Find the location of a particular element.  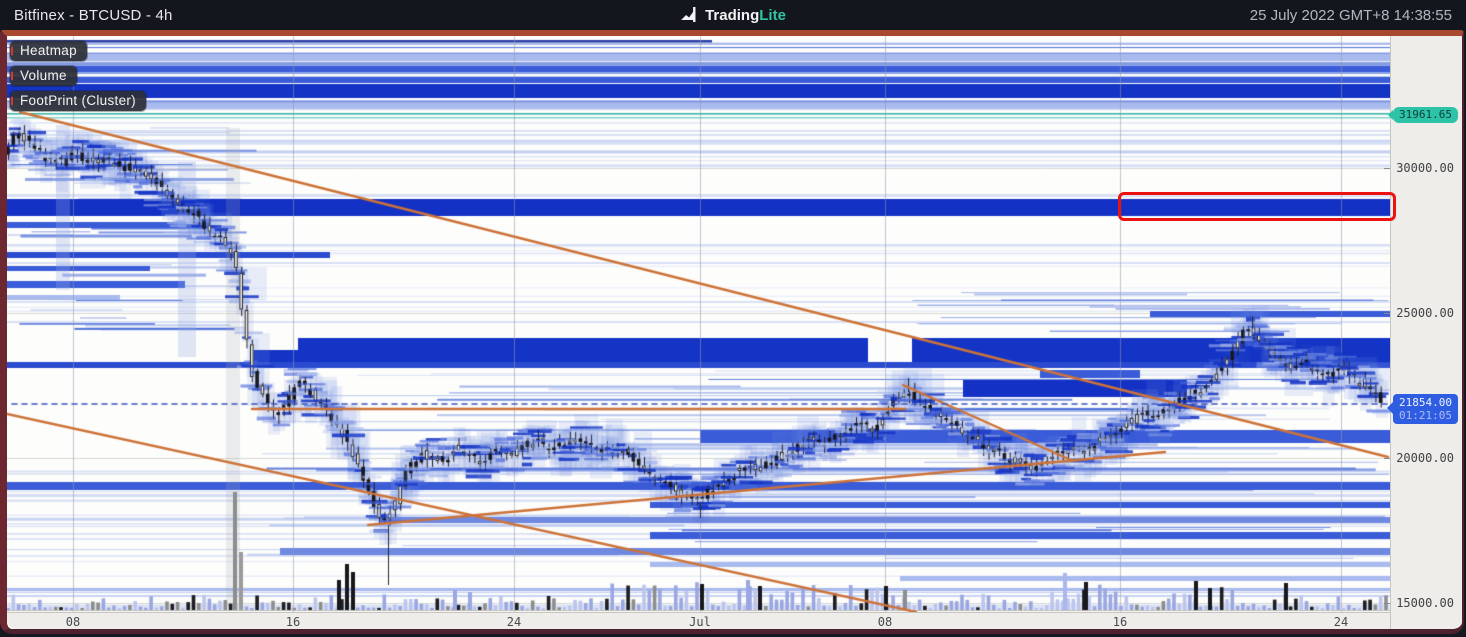

price-axis-label: 20000.00 is located at coordinates (1425, 458).